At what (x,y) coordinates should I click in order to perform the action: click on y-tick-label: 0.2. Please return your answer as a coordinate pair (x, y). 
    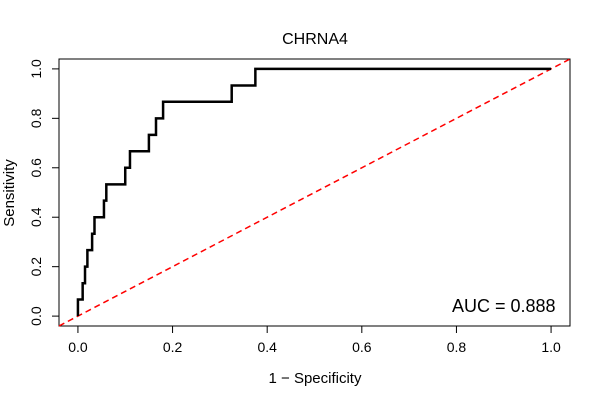
    Looking at the image, I should click on (36, 267).